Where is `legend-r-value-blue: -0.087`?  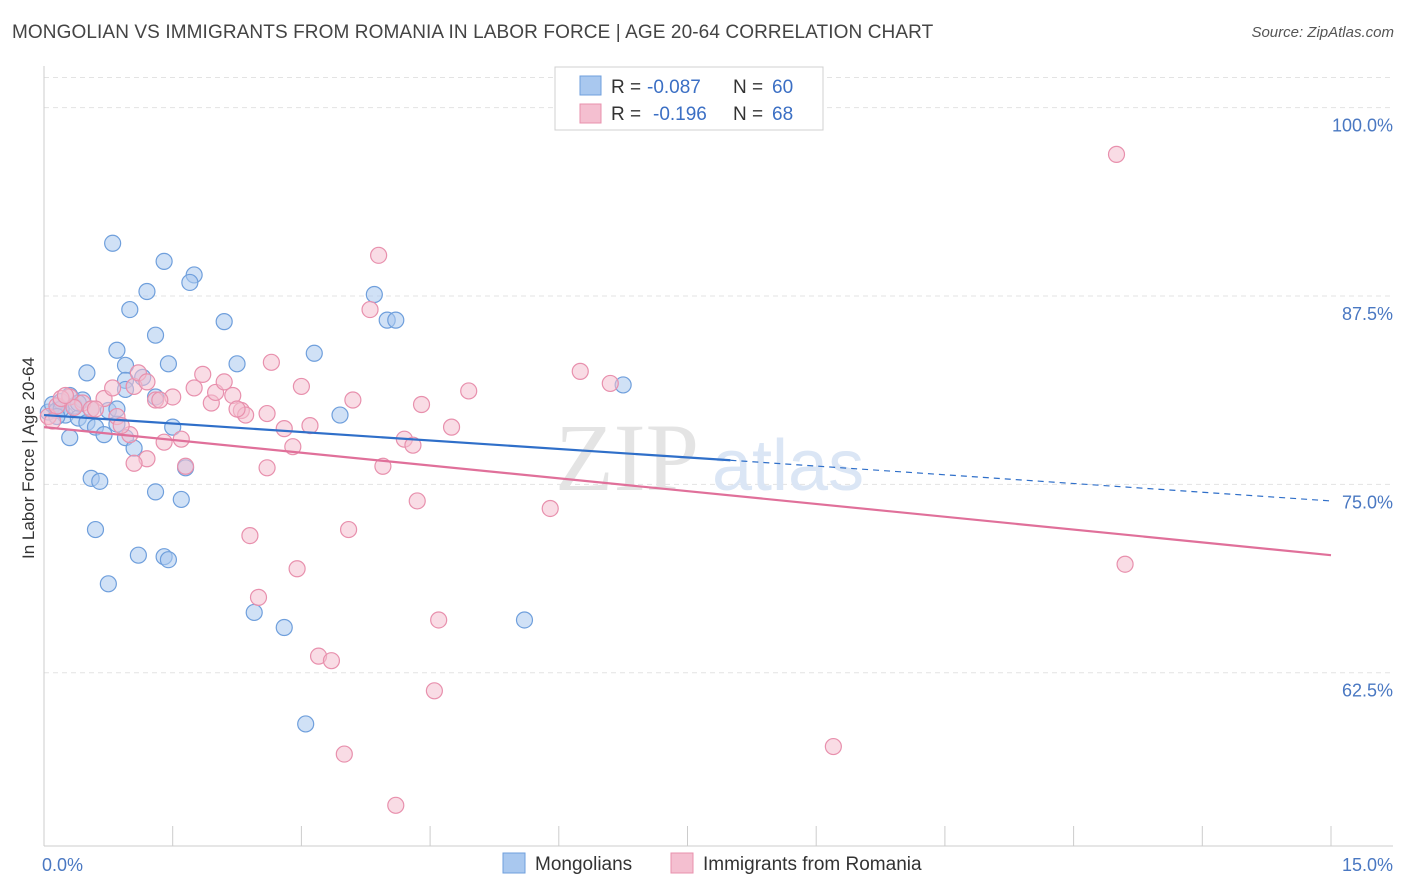 legend-r-value-blue: -0.087 is located at coordinates (674, 87).